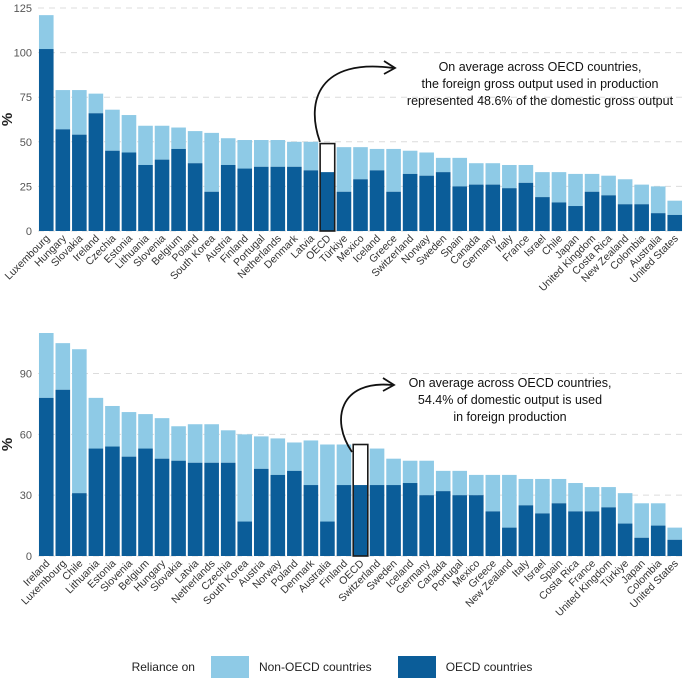 The width and height of the screenshot is (690, 690). I want to click on chart2-annotation-line: On average across OECD countries,, so click(510, 383).